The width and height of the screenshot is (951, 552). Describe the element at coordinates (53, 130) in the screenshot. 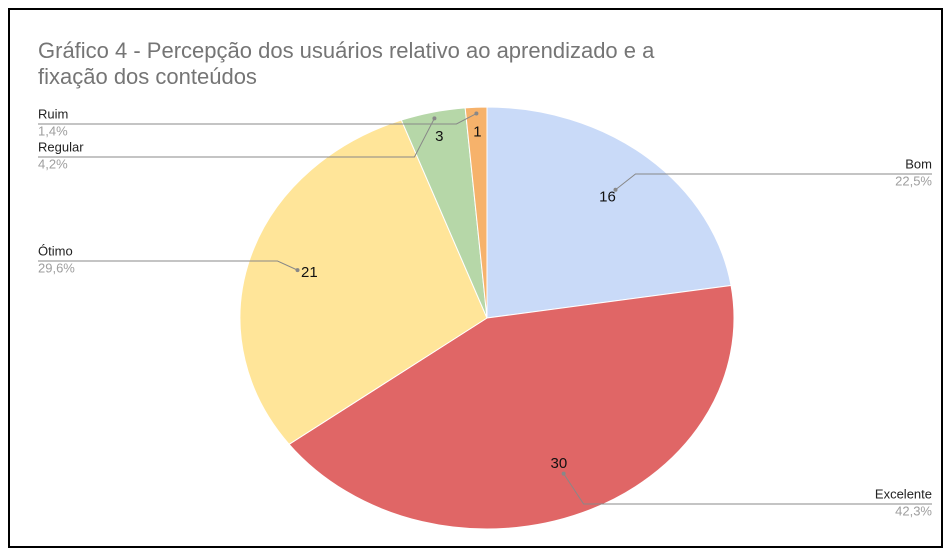

I see `percent-label: 1,4%` at that location.